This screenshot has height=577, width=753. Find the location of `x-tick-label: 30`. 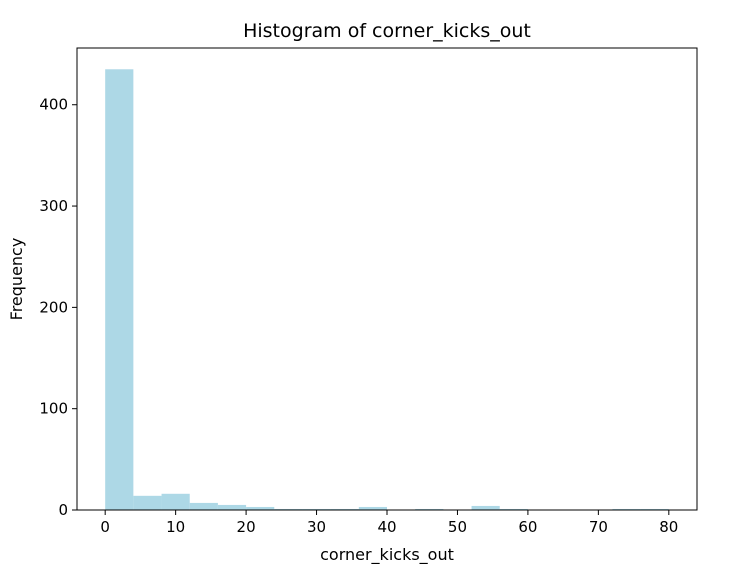

x-tick-label: 30 is located at coordinates (316, 527).